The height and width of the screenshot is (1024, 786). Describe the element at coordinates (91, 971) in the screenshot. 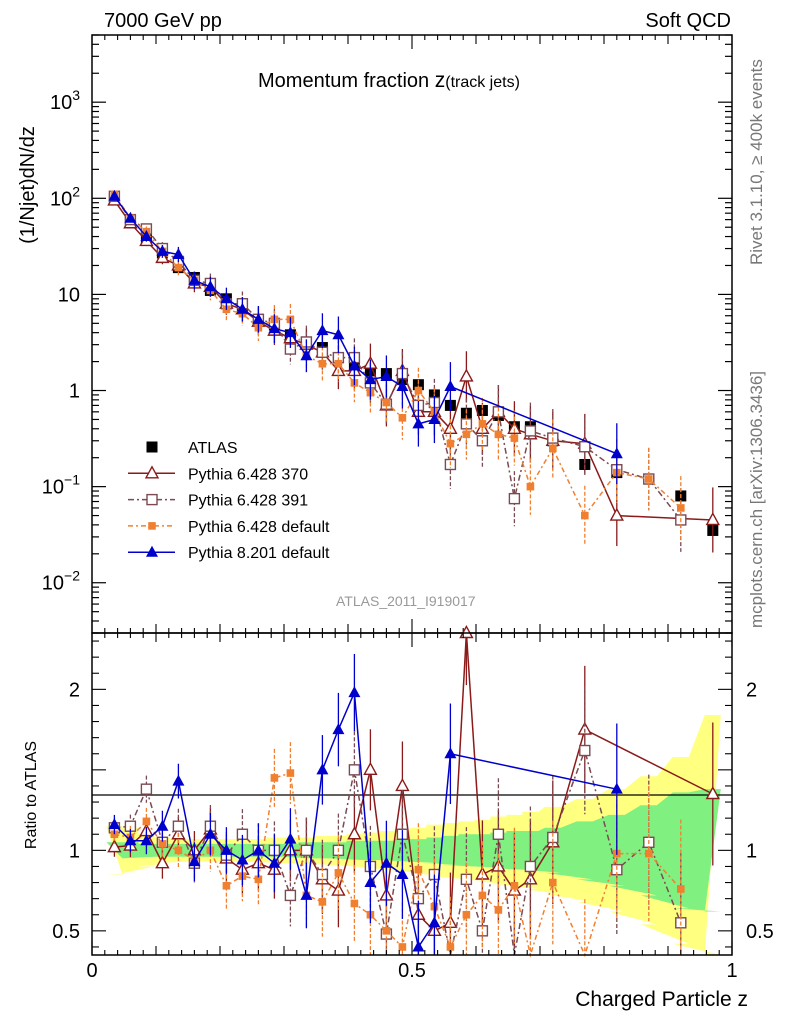

I see `x-tick-label: 0` at that location.